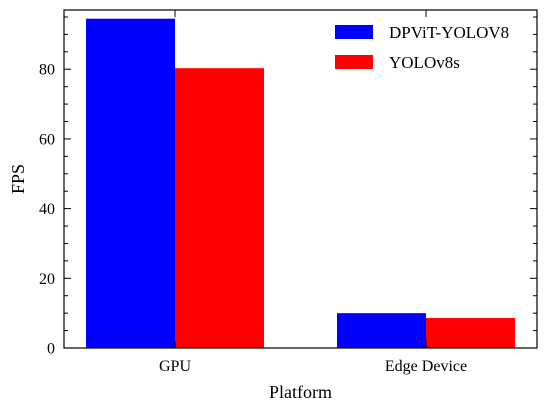 Image resolution: width=550 pixels, height=407 pixels. Describe the element at coordinates (426, 366) in the screenshot. I see `x-tick-label: Edge Device` at that location.